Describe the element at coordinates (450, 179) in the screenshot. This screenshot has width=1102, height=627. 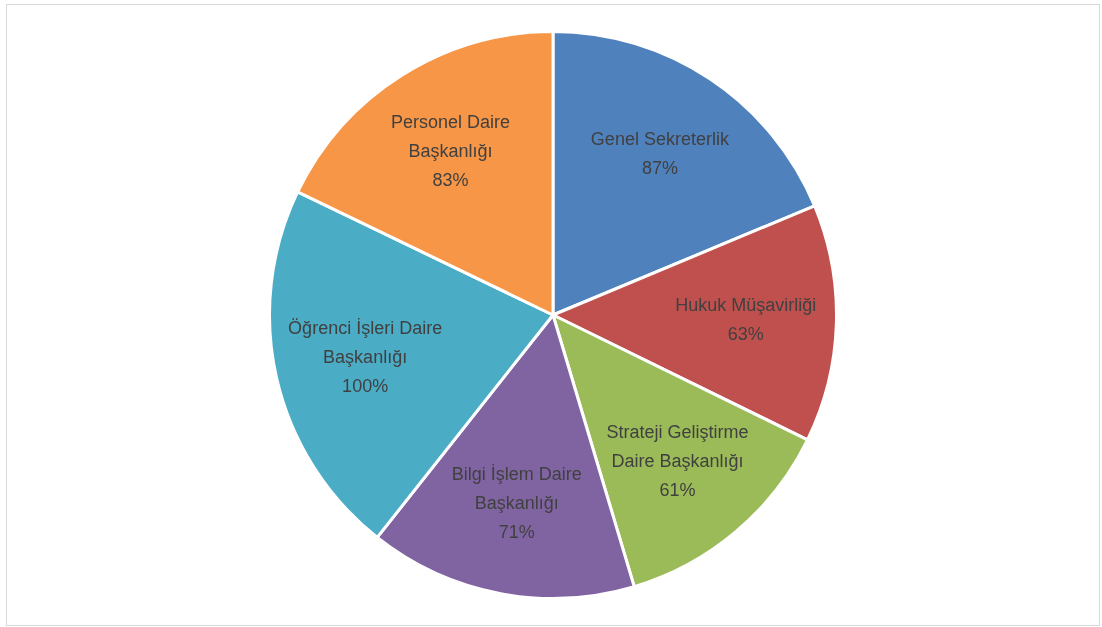
I see `data-label: 83%` at that location.